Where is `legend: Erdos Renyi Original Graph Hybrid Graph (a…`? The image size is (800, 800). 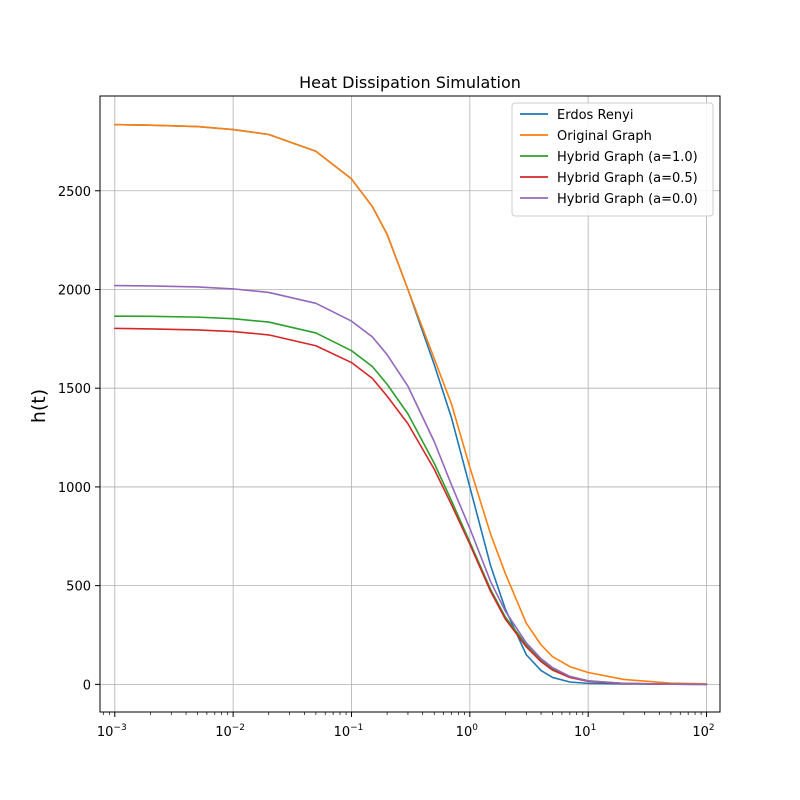
legend: Erdos Renyi Original Graph Hybrid Graph (a… is located at coordinates (612, 159).